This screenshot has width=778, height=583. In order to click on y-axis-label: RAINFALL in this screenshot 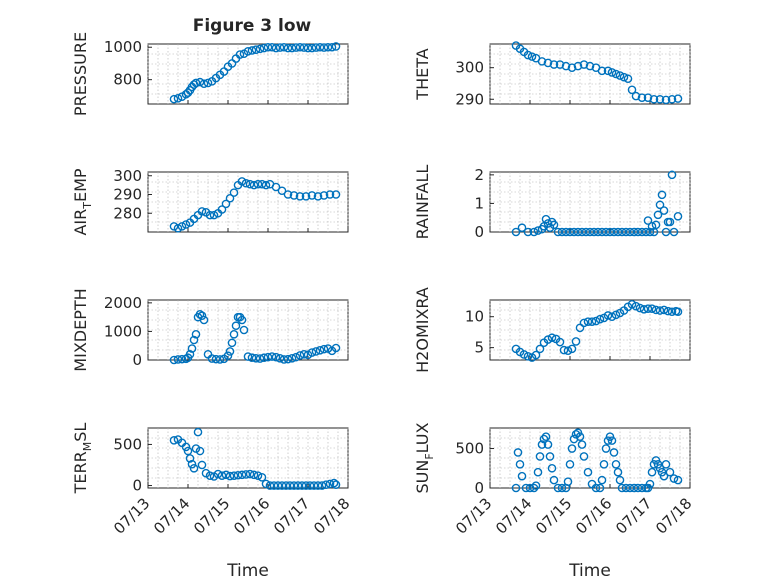, I will do `click(422, 202)`.